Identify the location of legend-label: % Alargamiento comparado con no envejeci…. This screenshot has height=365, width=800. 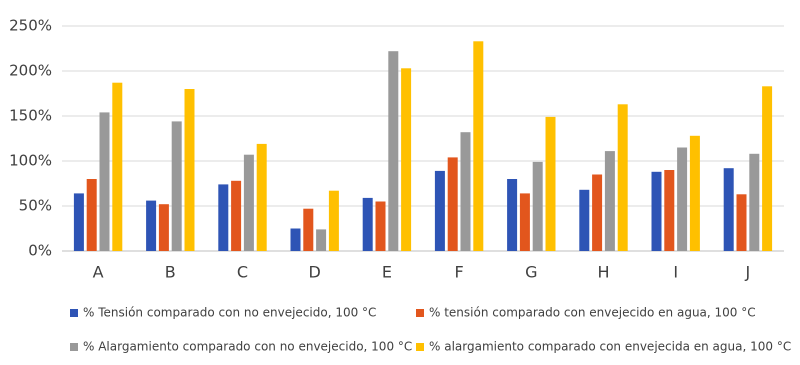
(247, 347).